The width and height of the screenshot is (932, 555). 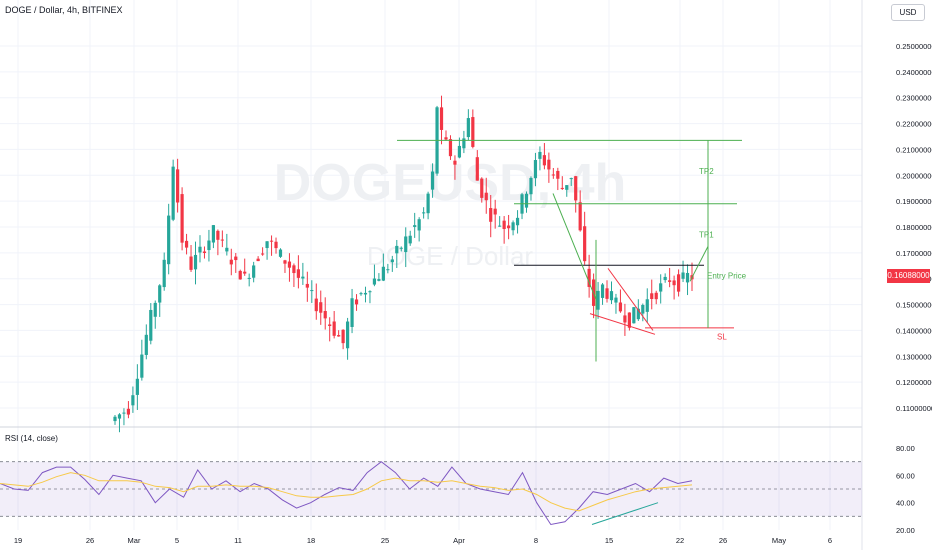 I want to click on x-tick-label: 18, so click(x=311, y=540).